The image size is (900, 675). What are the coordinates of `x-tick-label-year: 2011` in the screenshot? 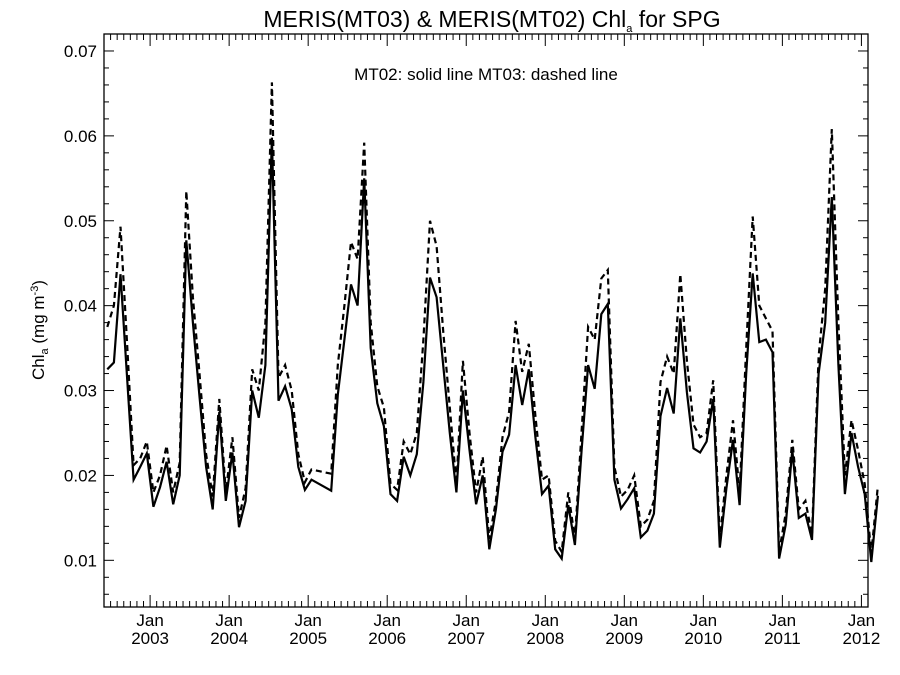 It's located at (782, 638).